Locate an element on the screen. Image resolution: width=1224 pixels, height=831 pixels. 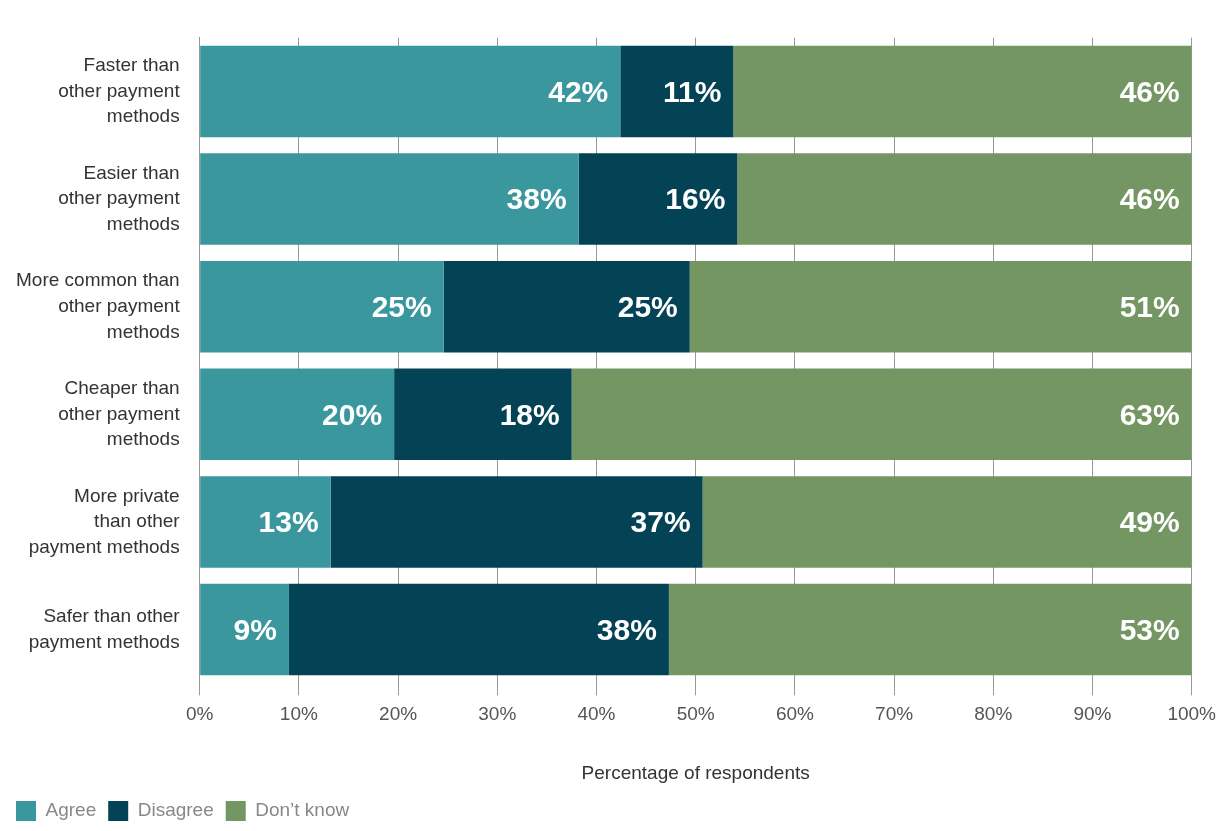
legend-label: Agree is located at coordinates (71, 810).